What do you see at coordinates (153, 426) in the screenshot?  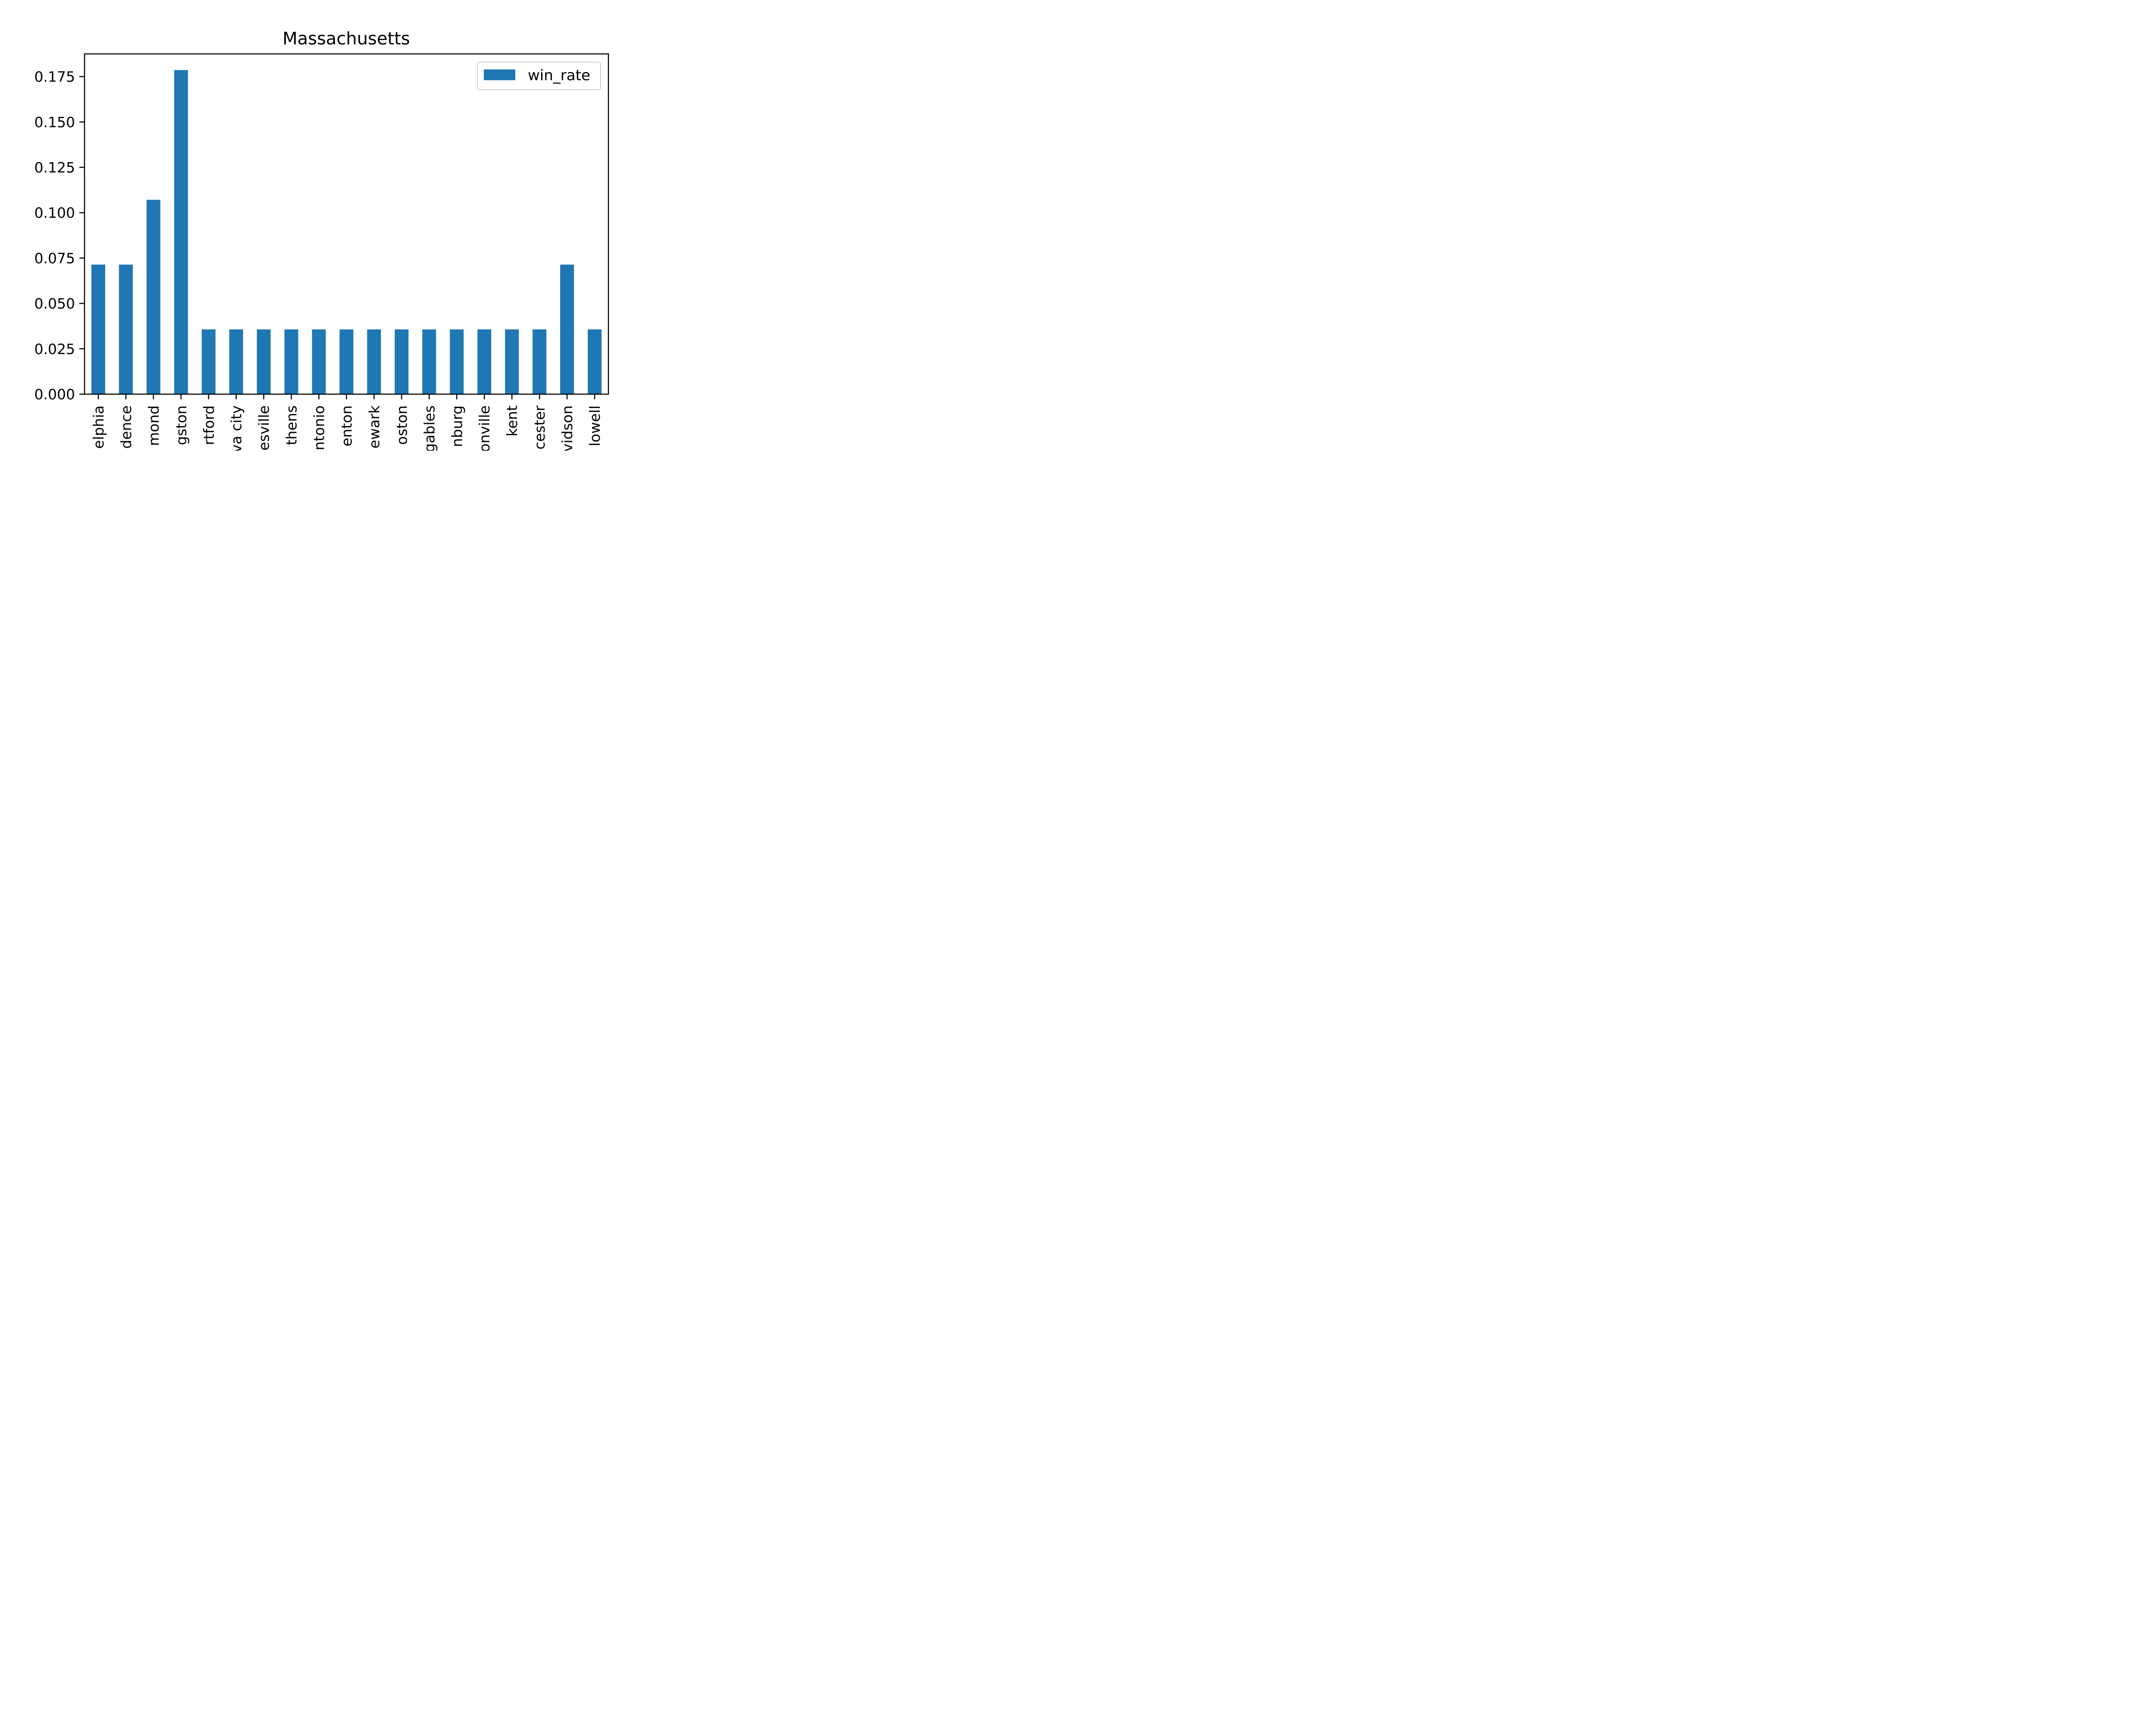 I see `x-tick-label: mond` at bounding box center [153, 426].